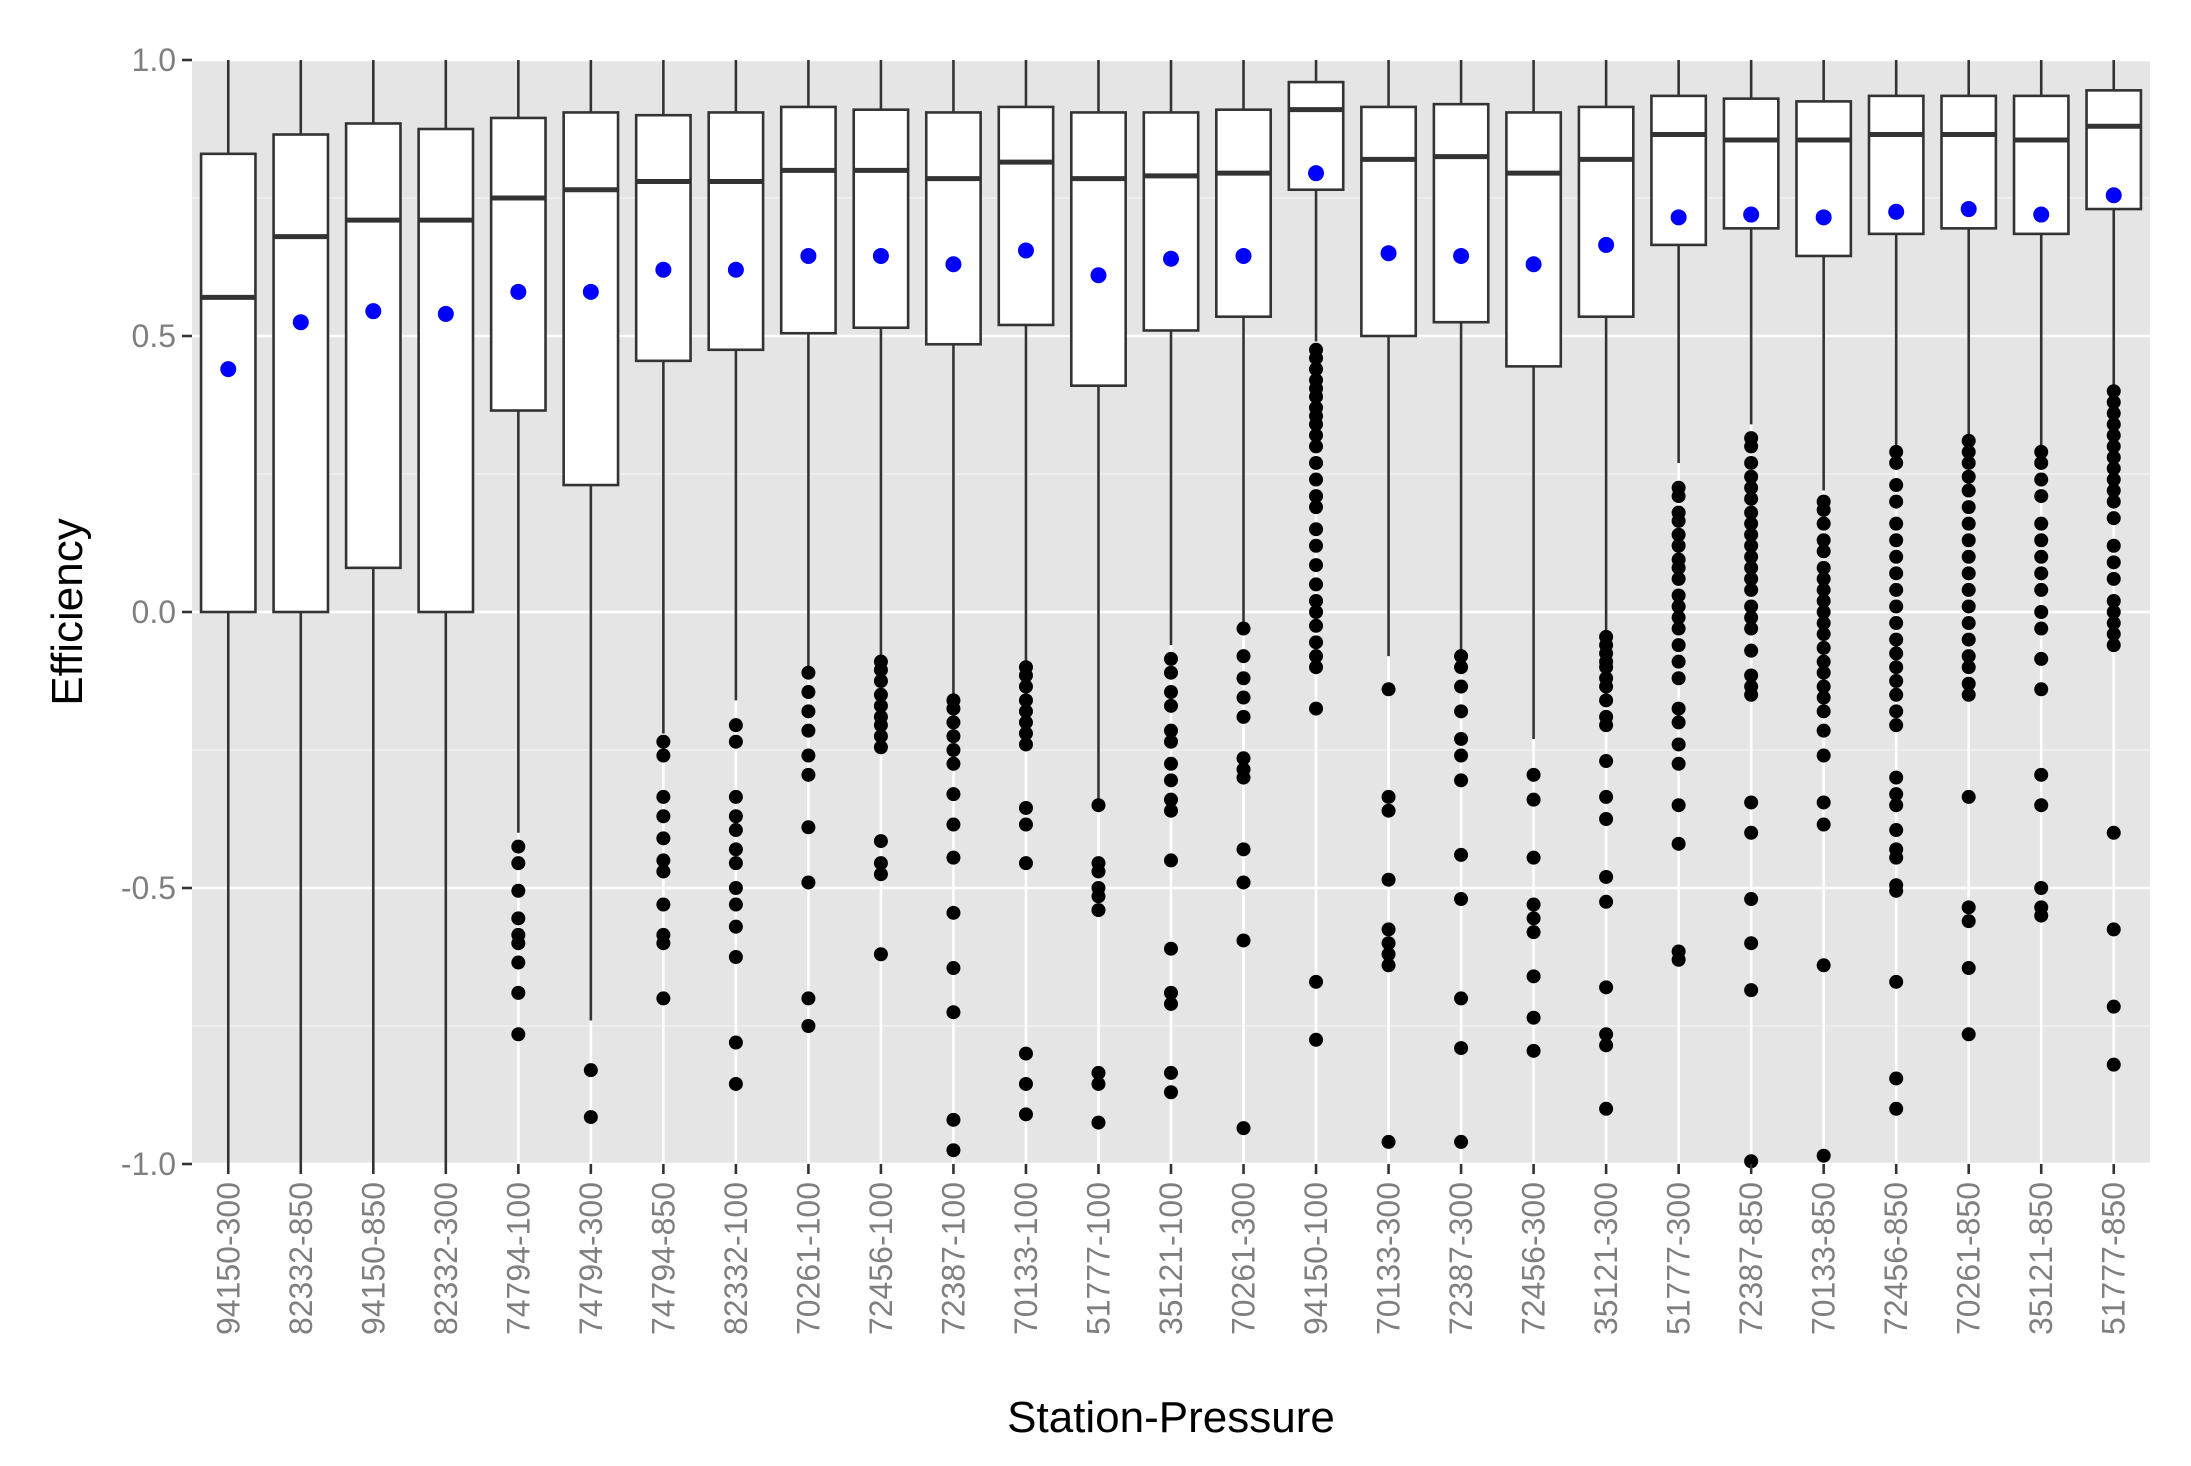  Describe the element at coordinates (1679, 1258) in the screenshot. I see `x-tick-label: 51777-300` at that location.